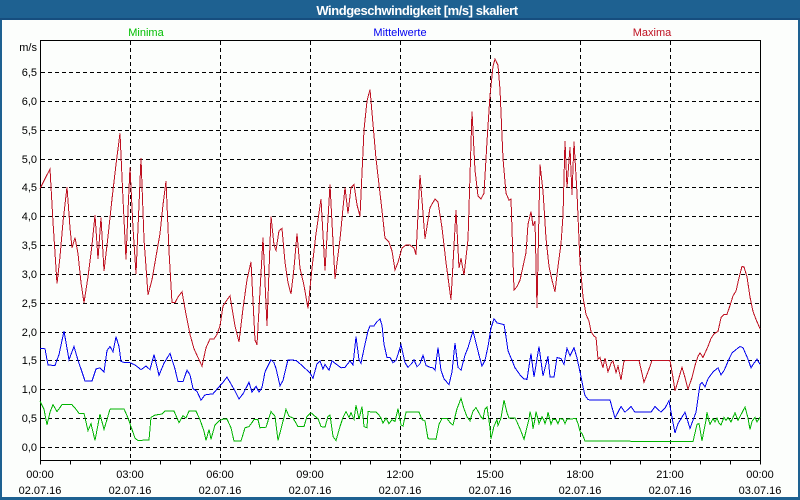  Describe the element at coordinates (29, 304) in the screenshot. I see `svg-text: 2,5` at that location.